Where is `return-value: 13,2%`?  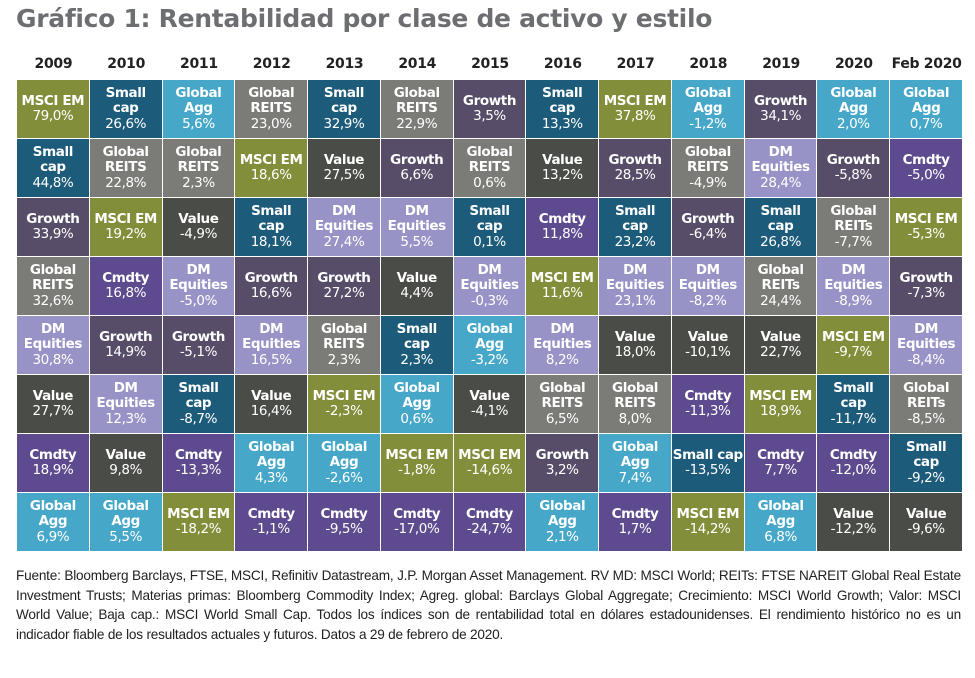
return-value: 13,2% is located at coordinates (562, 175).